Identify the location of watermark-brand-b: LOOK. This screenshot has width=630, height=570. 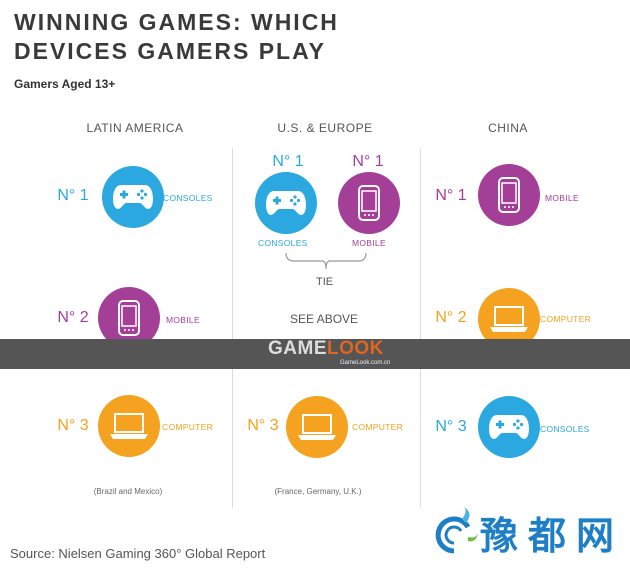
(355, 348).